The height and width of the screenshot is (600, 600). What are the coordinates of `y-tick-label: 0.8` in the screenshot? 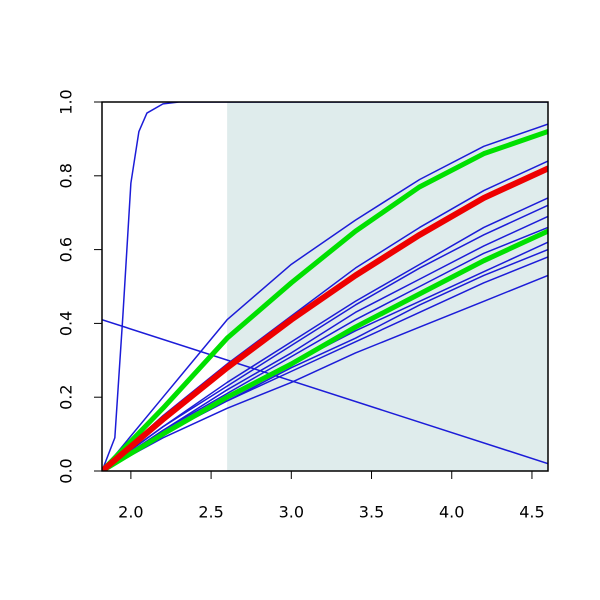 It's located at (66, 175).